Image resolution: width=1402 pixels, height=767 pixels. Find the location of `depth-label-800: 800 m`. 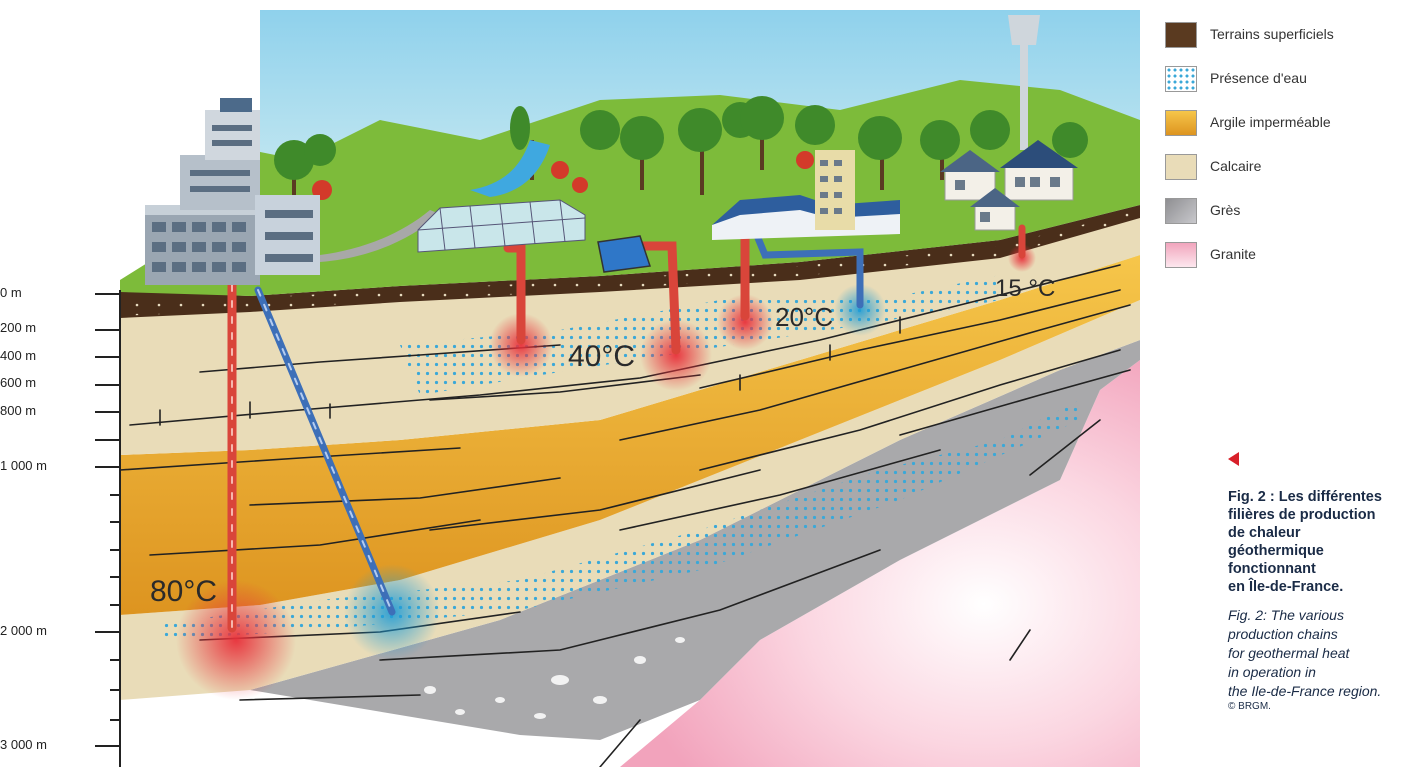

depth-label-800: 800 m is located at coordinates (18, 410).